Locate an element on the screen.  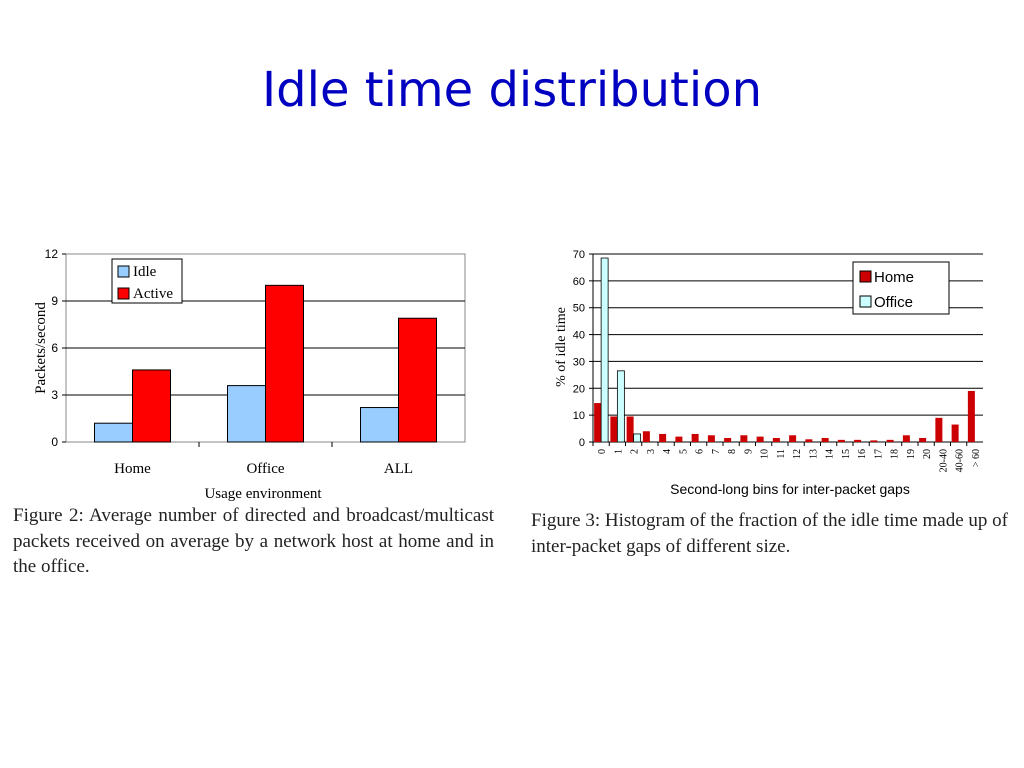
x-tick-label: > 60 is located at coordinates (976, 458).